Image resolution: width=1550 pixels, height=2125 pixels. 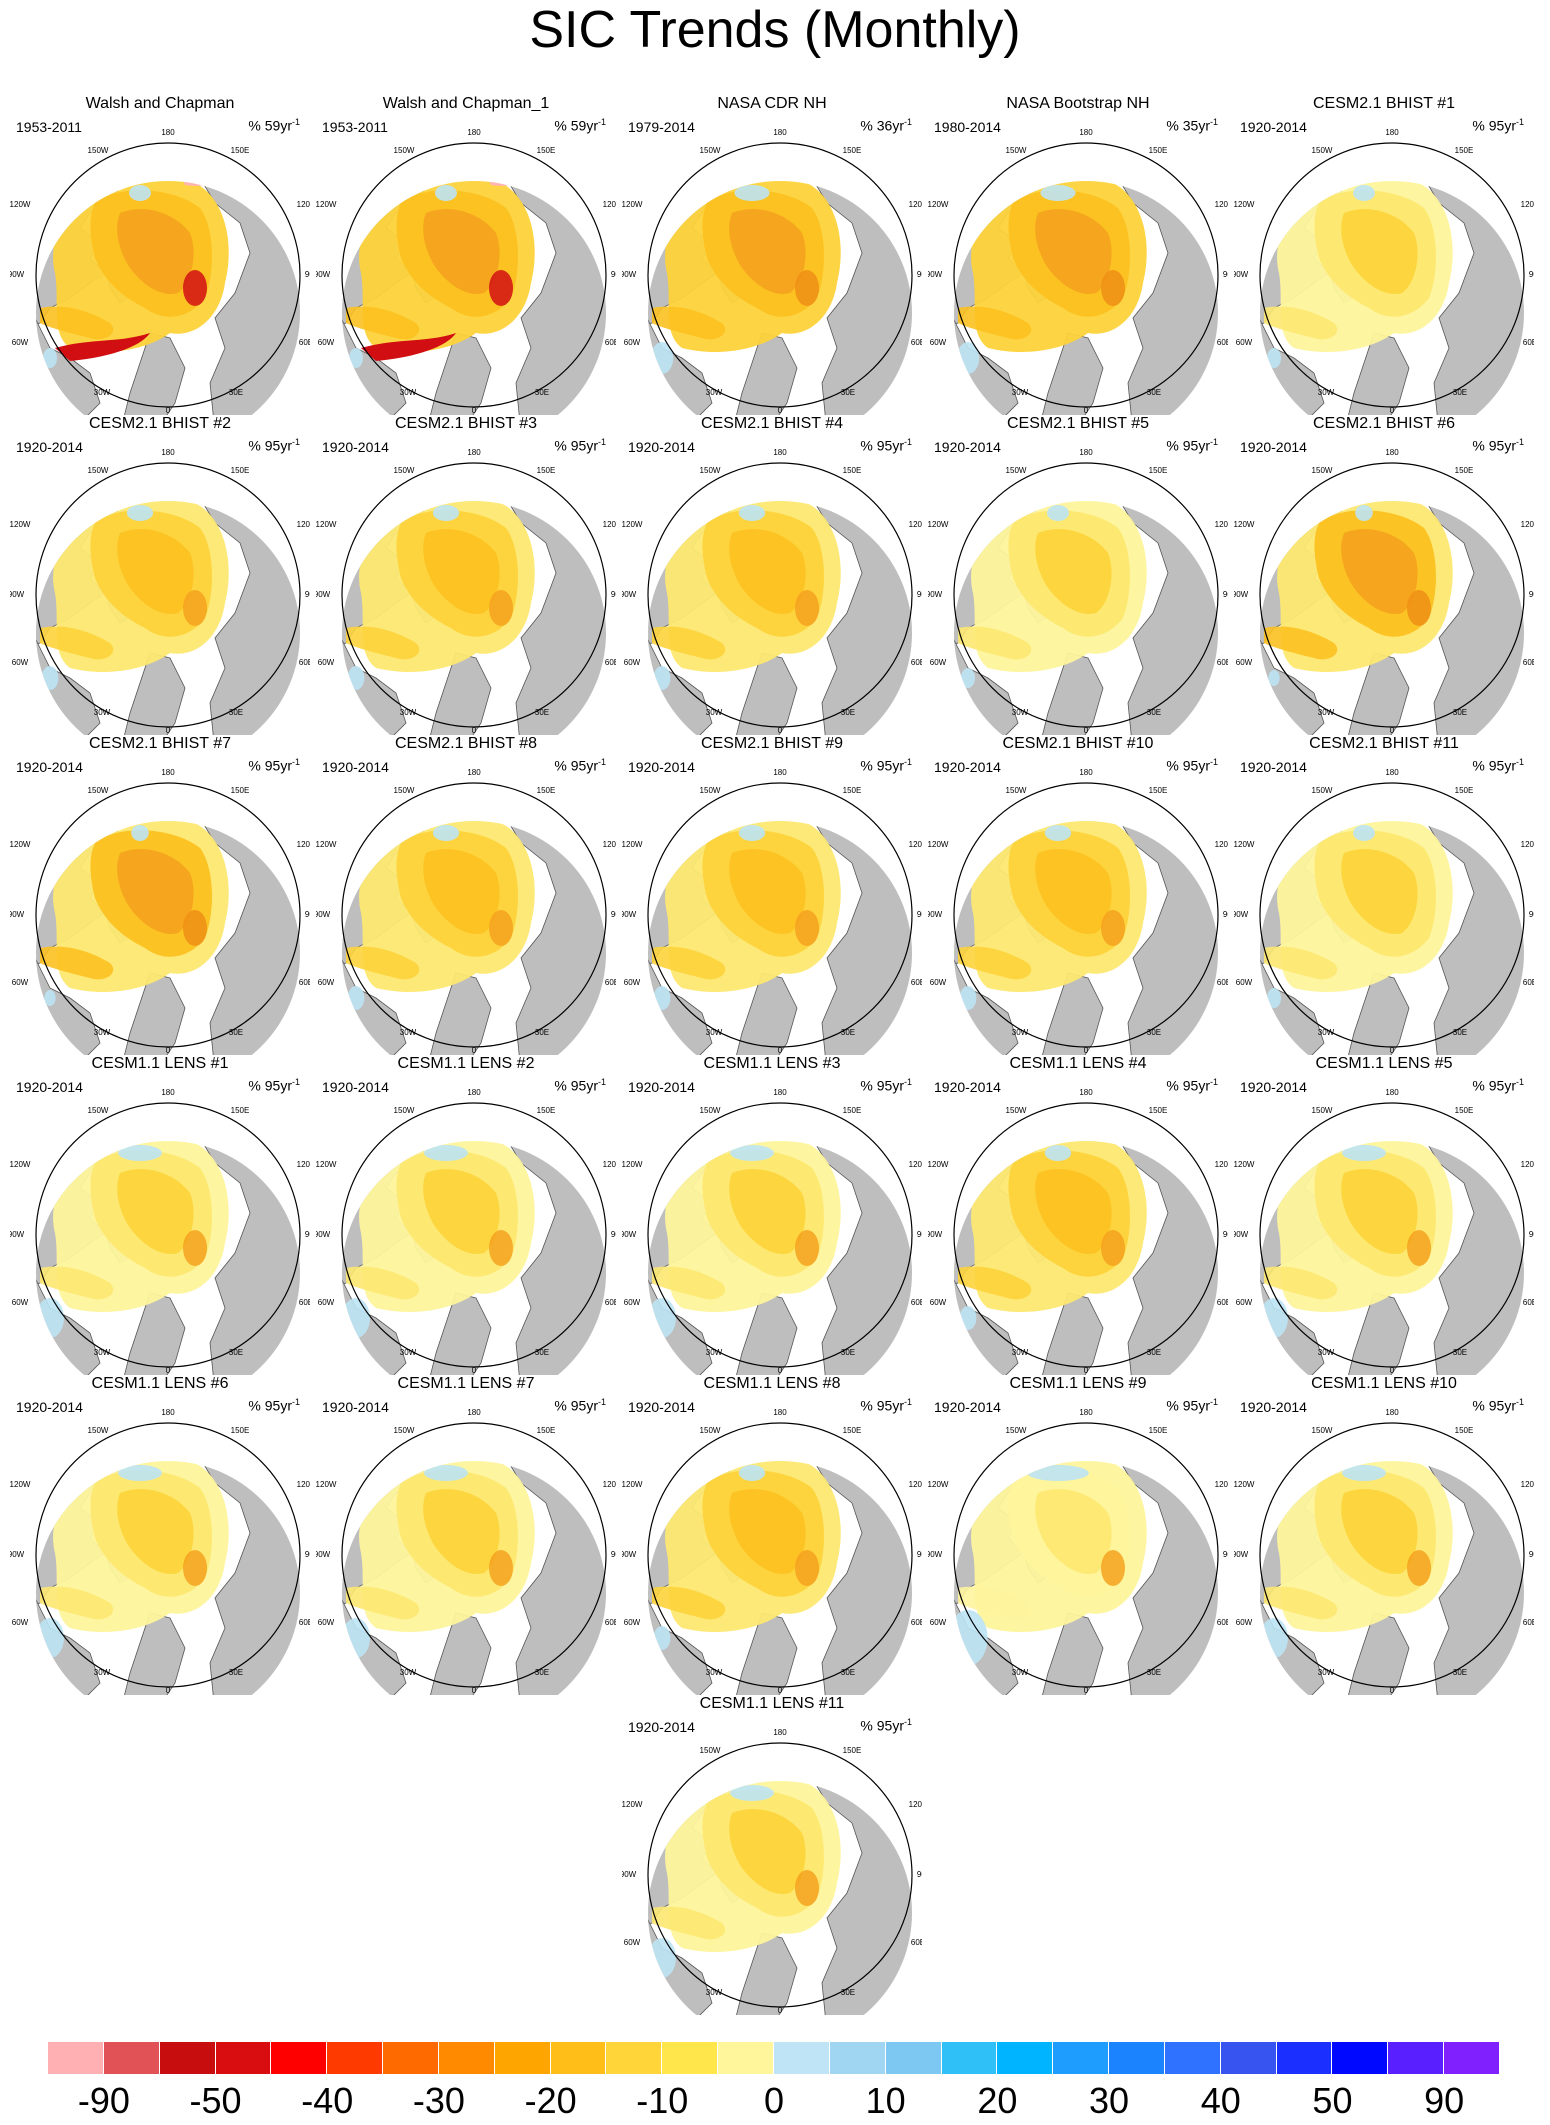 I want to click on colorbar-tick-label: 50, so click(x=1332, y=2100).